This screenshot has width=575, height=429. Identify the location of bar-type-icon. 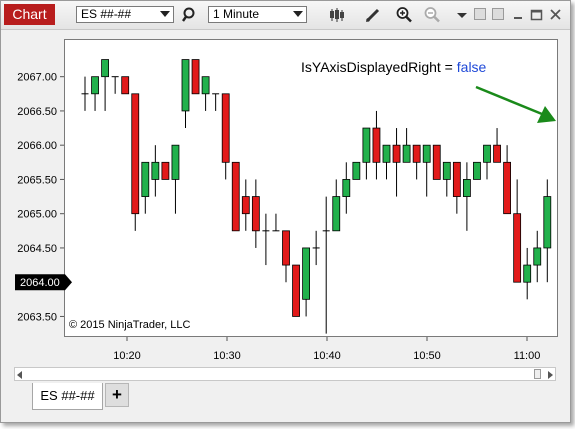
(337, 15).